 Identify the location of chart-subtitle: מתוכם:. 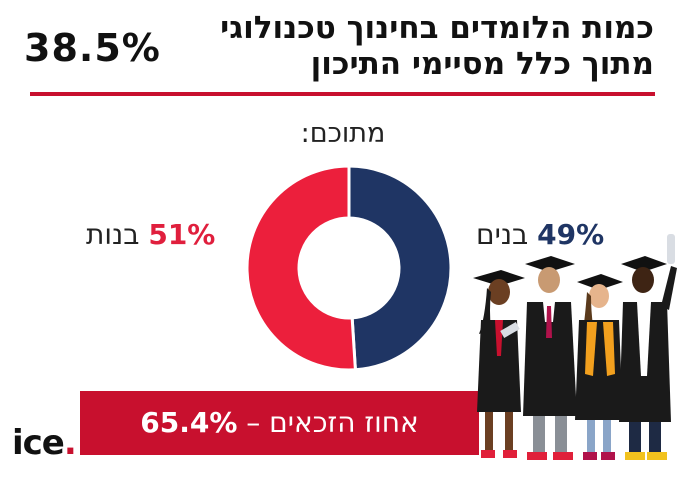
(343, 133).